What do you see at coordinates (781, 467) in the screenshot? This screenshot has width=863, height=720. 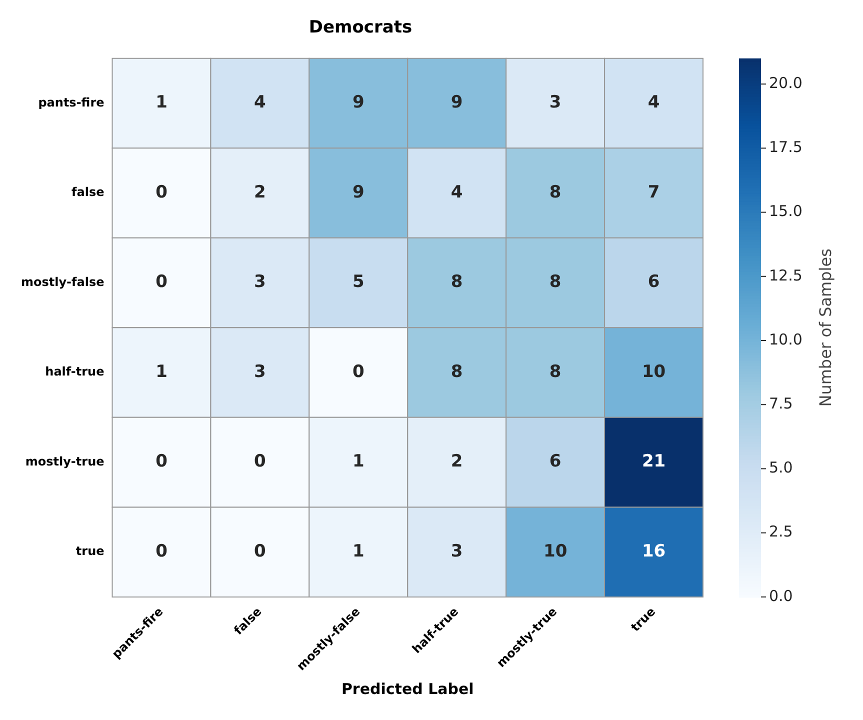 I see `color-bar-label: 5.0` at bounding box center [781, 467].